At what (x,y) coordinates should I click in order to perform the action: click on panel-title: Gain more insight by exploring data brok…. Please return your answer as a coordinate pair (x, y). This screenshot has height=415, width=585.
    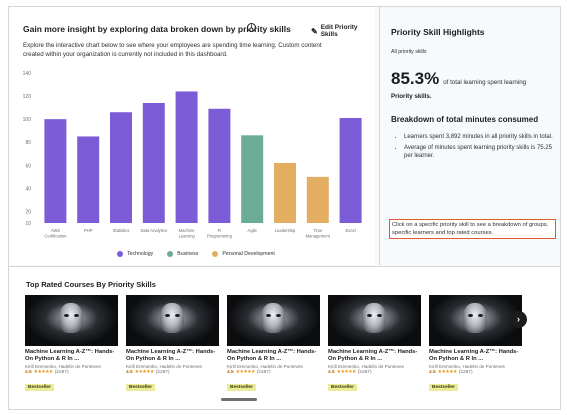
    Looking at the image, I should click on (157, 29).